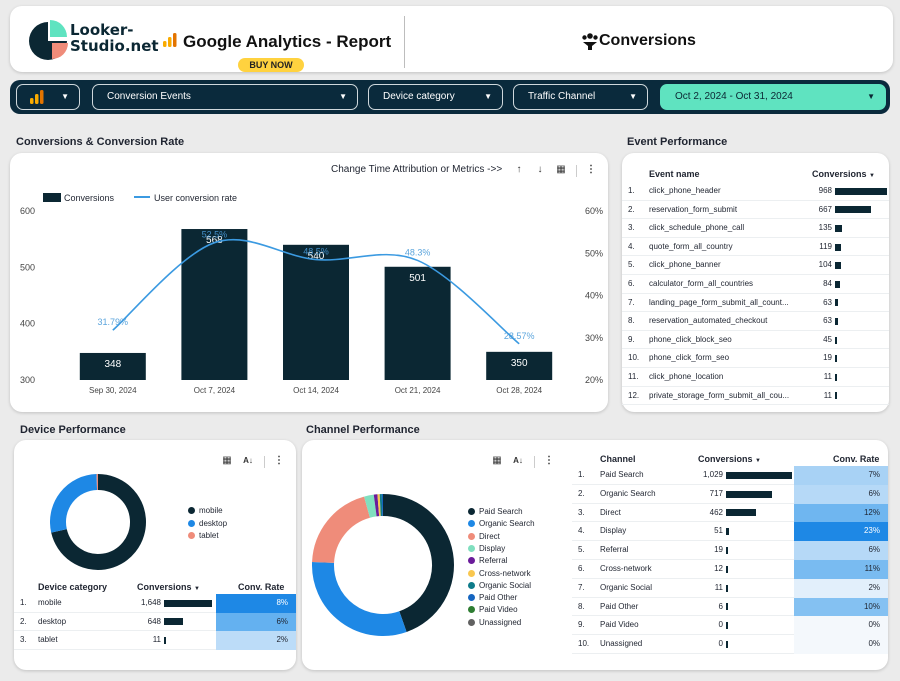  Describe the element at coordinates (693, 209) in the screenshot. I see `row-name: reservation_form_submit` at that location.